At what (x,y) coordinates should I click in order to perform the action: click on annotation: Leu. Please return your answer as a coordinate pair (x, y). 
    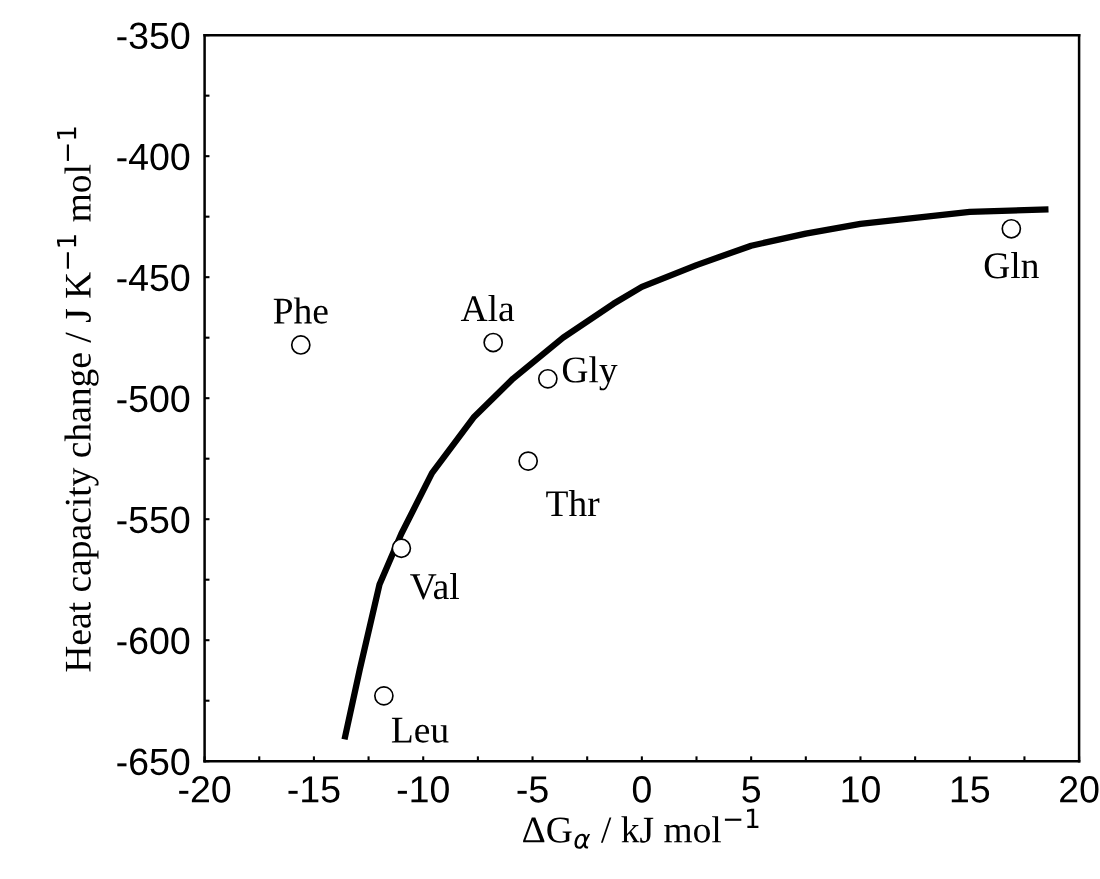
    Looking at the image, I should click on (420, 730).